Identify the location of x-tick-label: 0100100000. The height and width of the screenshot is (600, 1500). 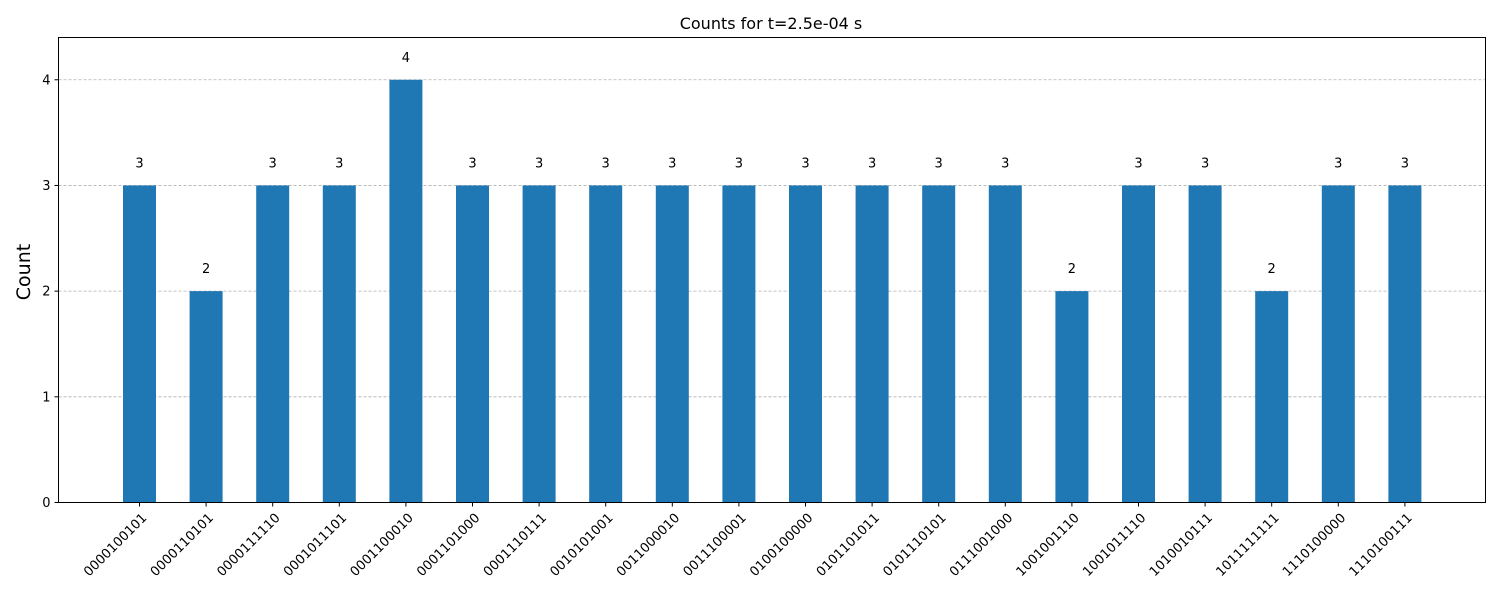
(781, 545).